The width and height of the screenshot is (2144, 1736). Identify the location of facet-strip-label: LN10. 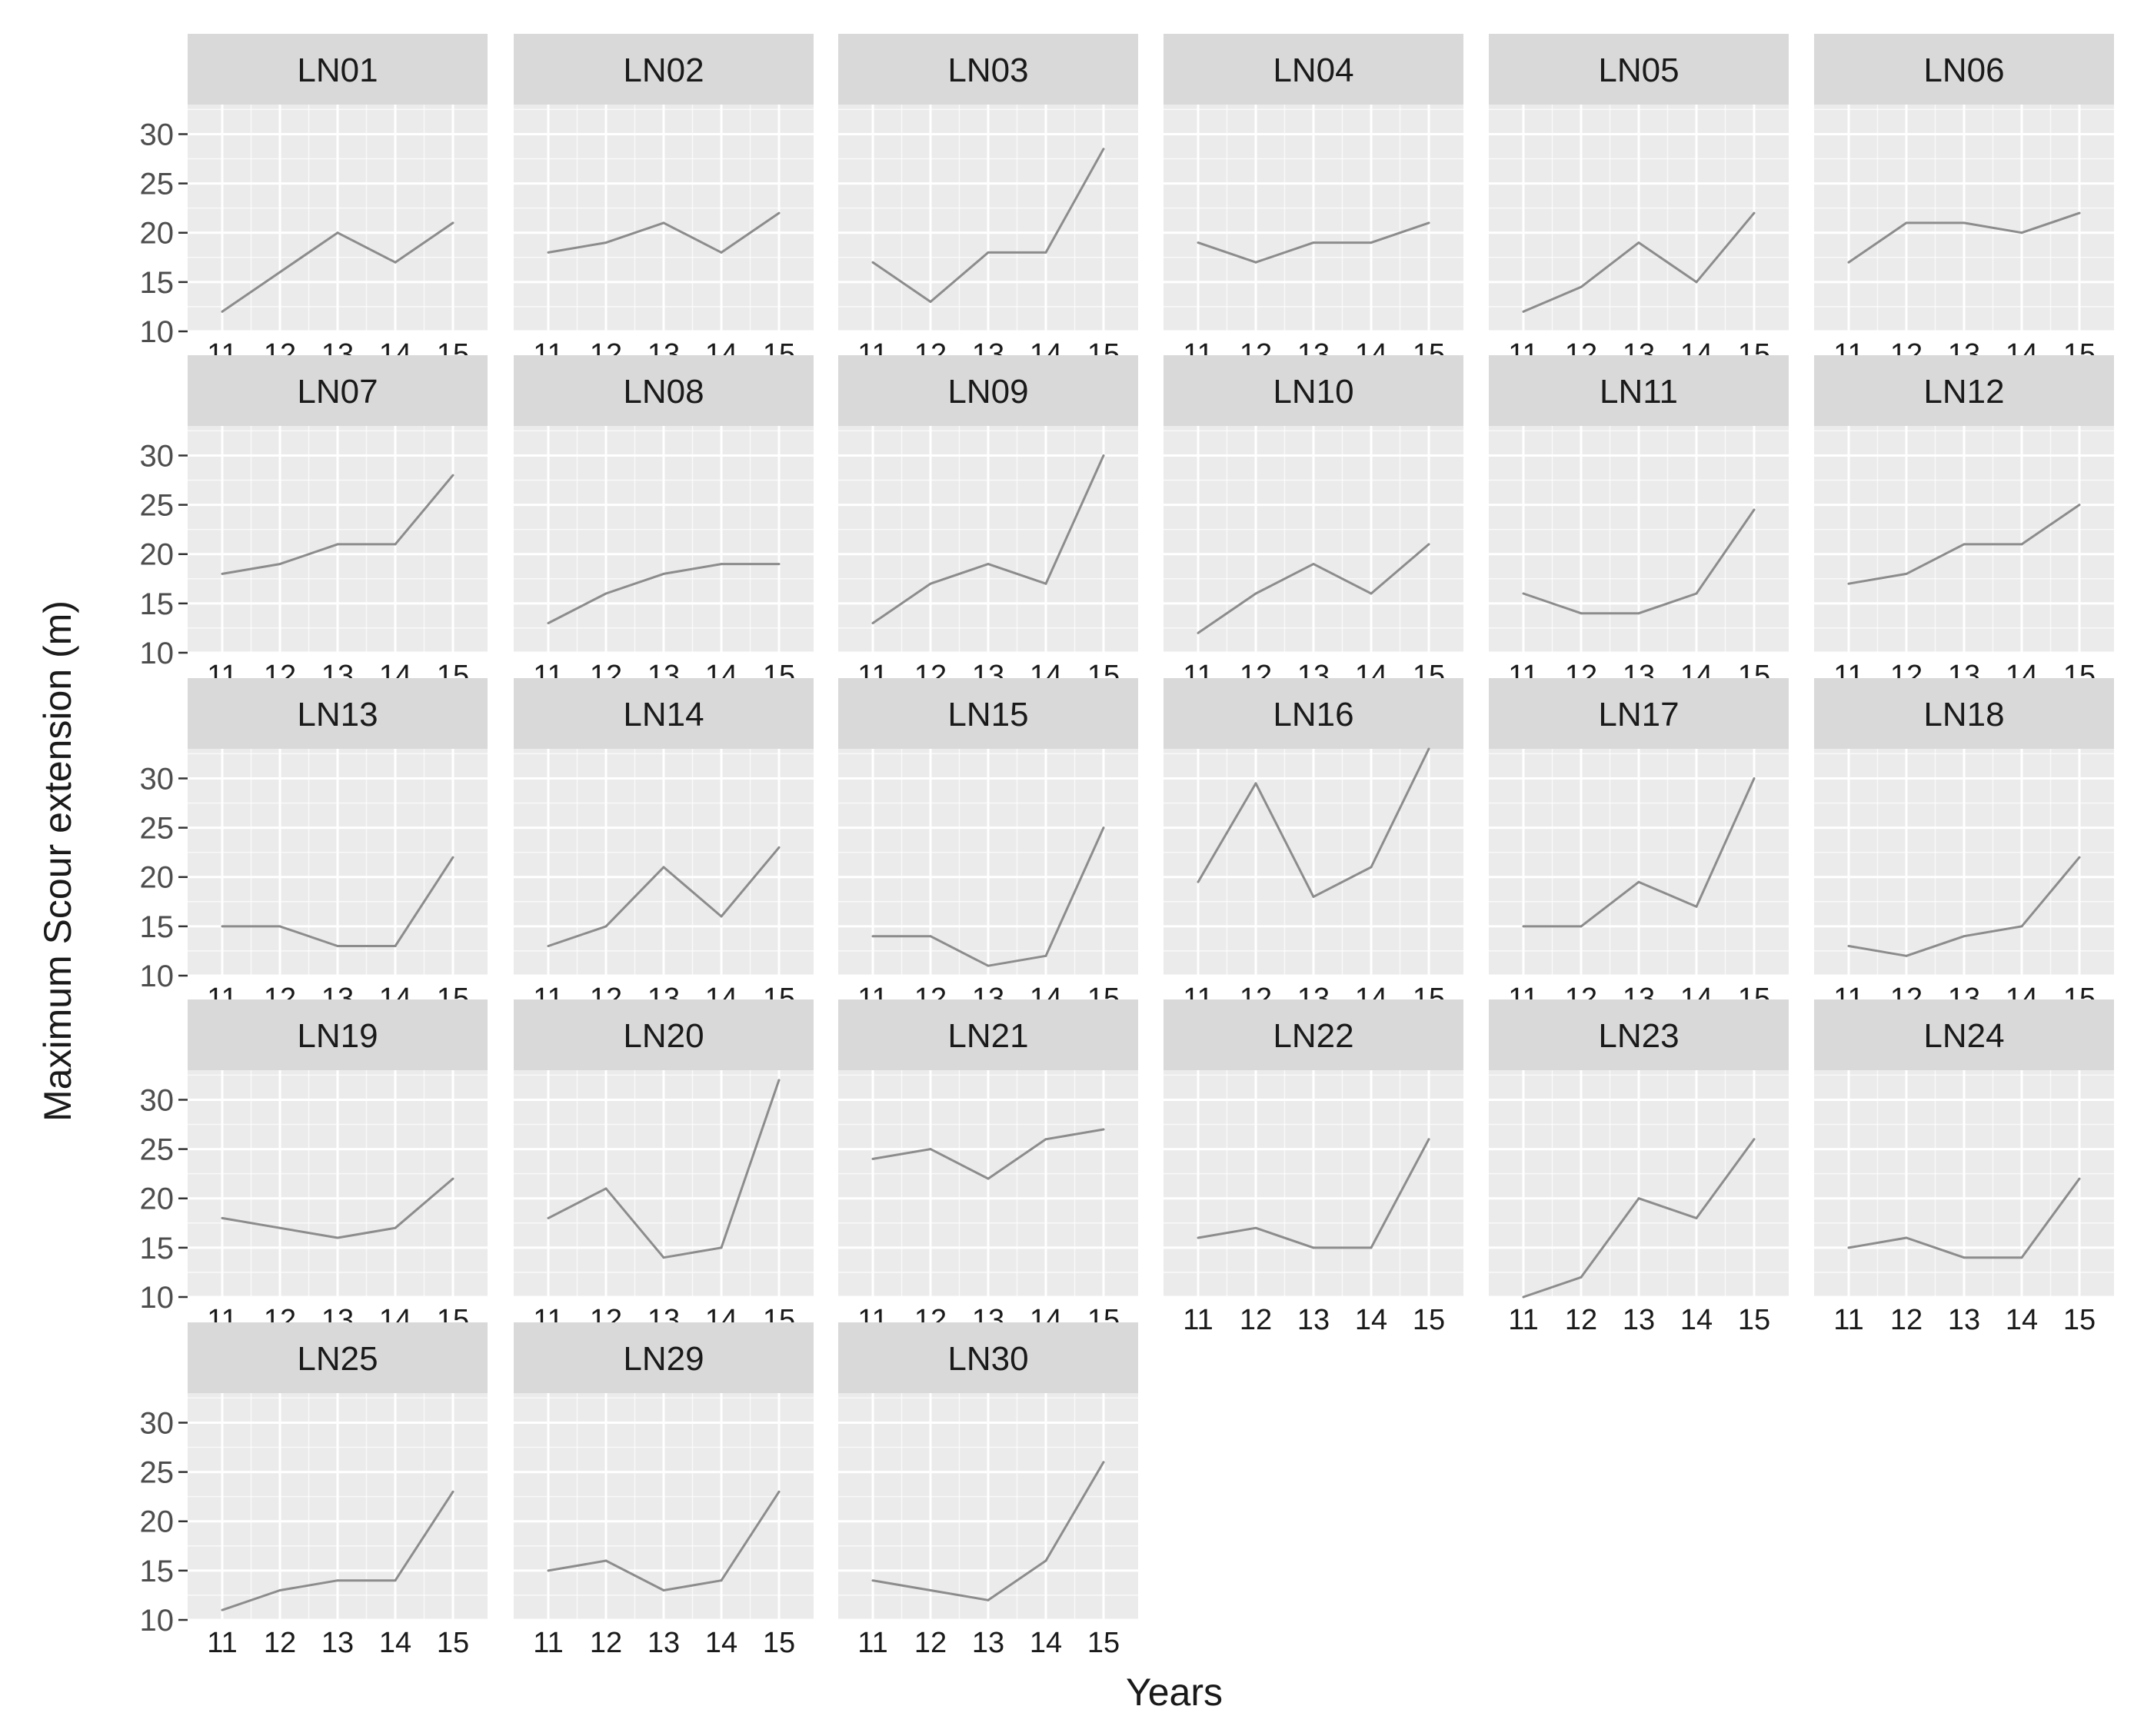
(1313, 392).